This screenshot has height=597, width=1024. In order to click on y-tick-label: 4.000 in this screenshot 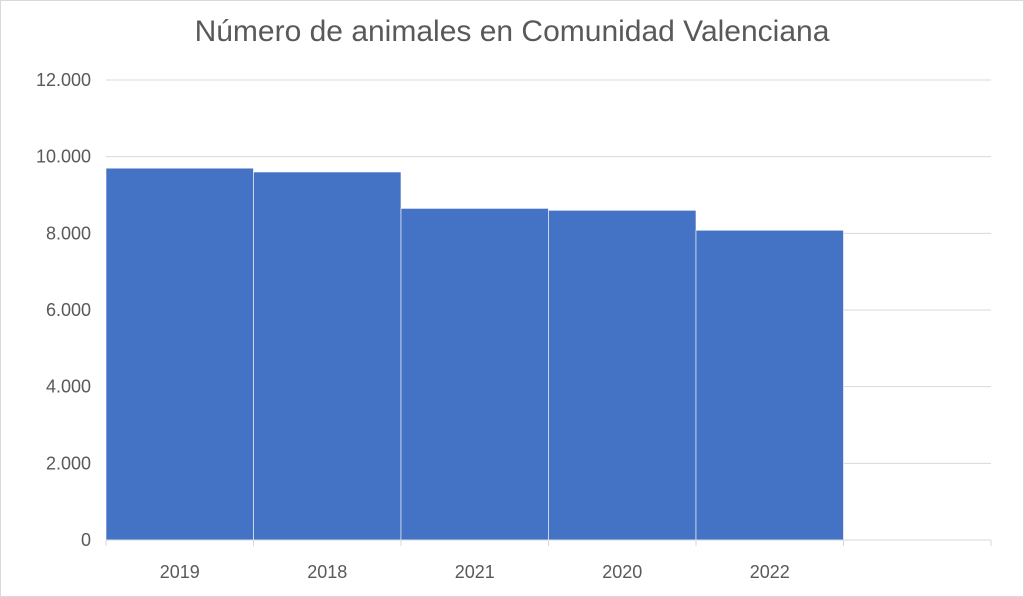, I will do `click(68, 387)`.